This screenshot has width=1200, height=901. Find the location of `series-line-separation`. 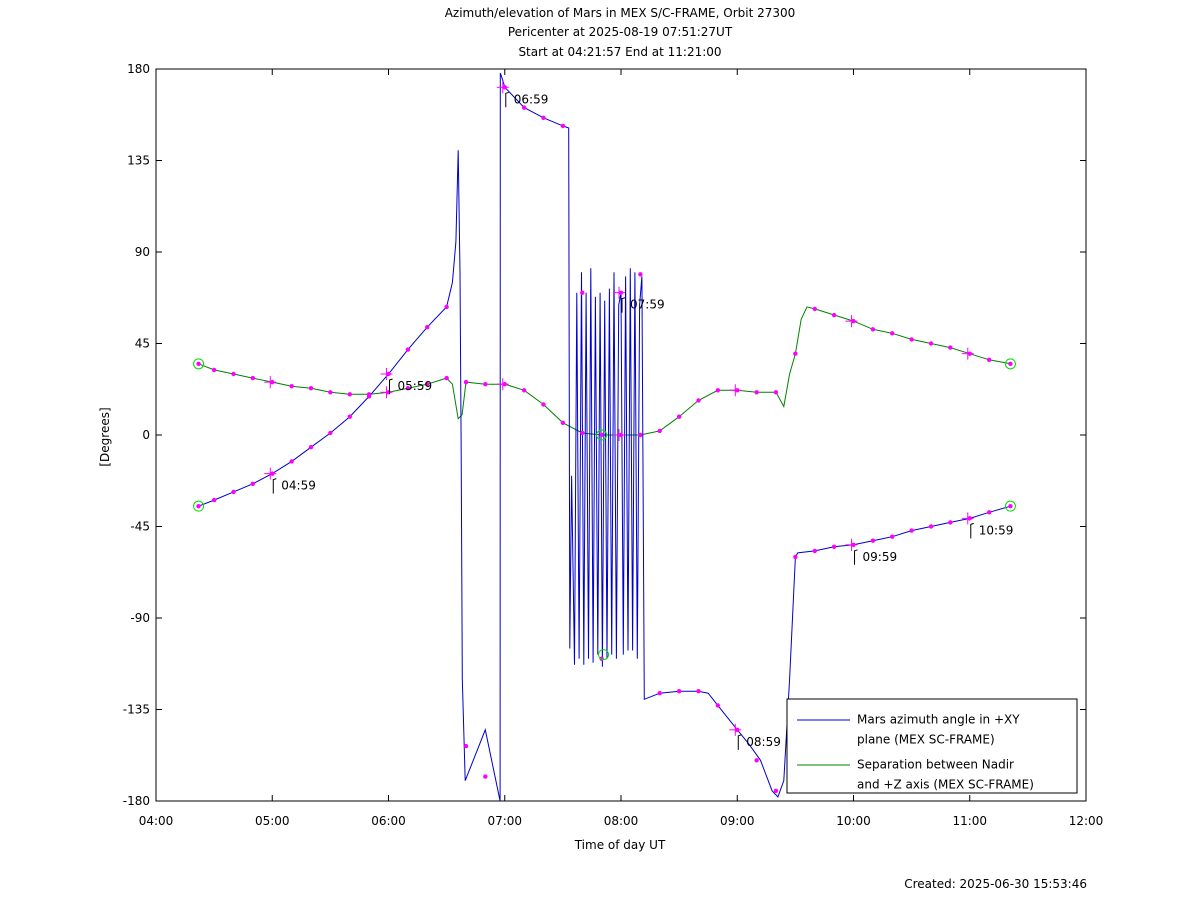

series-line-separation is located at coordinates (604, 371).